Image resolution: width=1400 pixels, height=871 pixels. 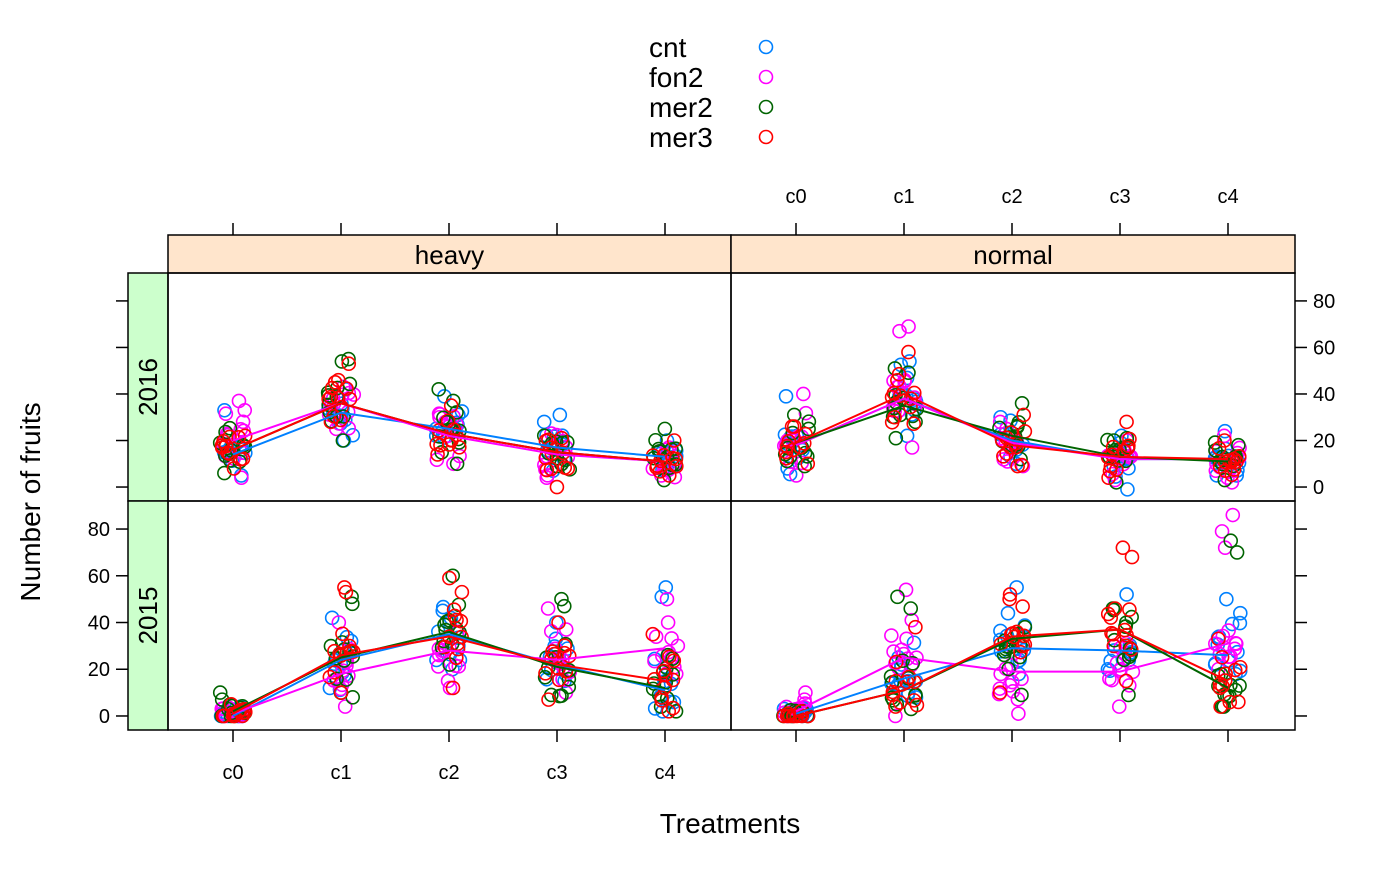 I want to click on x-tick-label-top: c3, so click(x=1119, y=197).